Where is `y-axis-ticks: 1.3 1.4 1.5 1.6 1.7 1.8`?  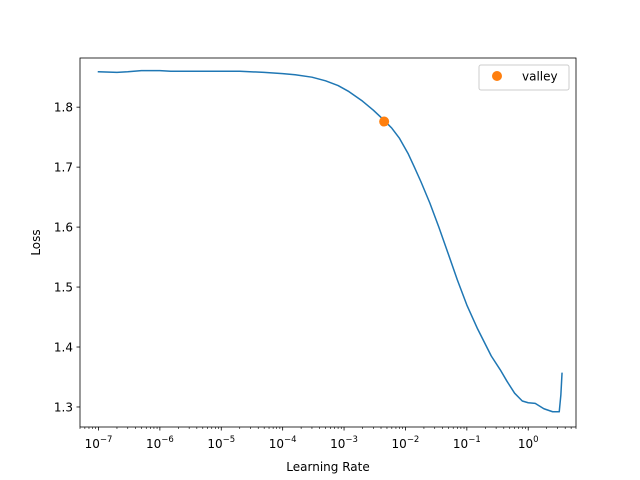
y-axis-ticks: 1.3 1.4 1.5 1.6 1.7 1.8 is located at coordinates (67, 257).